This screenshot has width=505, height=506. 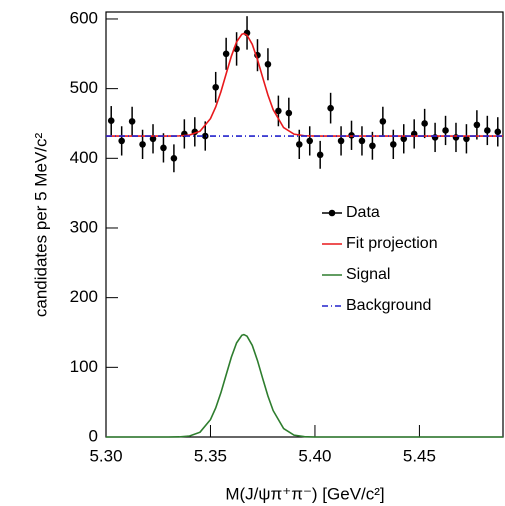 What do you see at coordinates (332, 213) in the screenshot?
I see `legend-swatch` at bounding box center [332, 213].